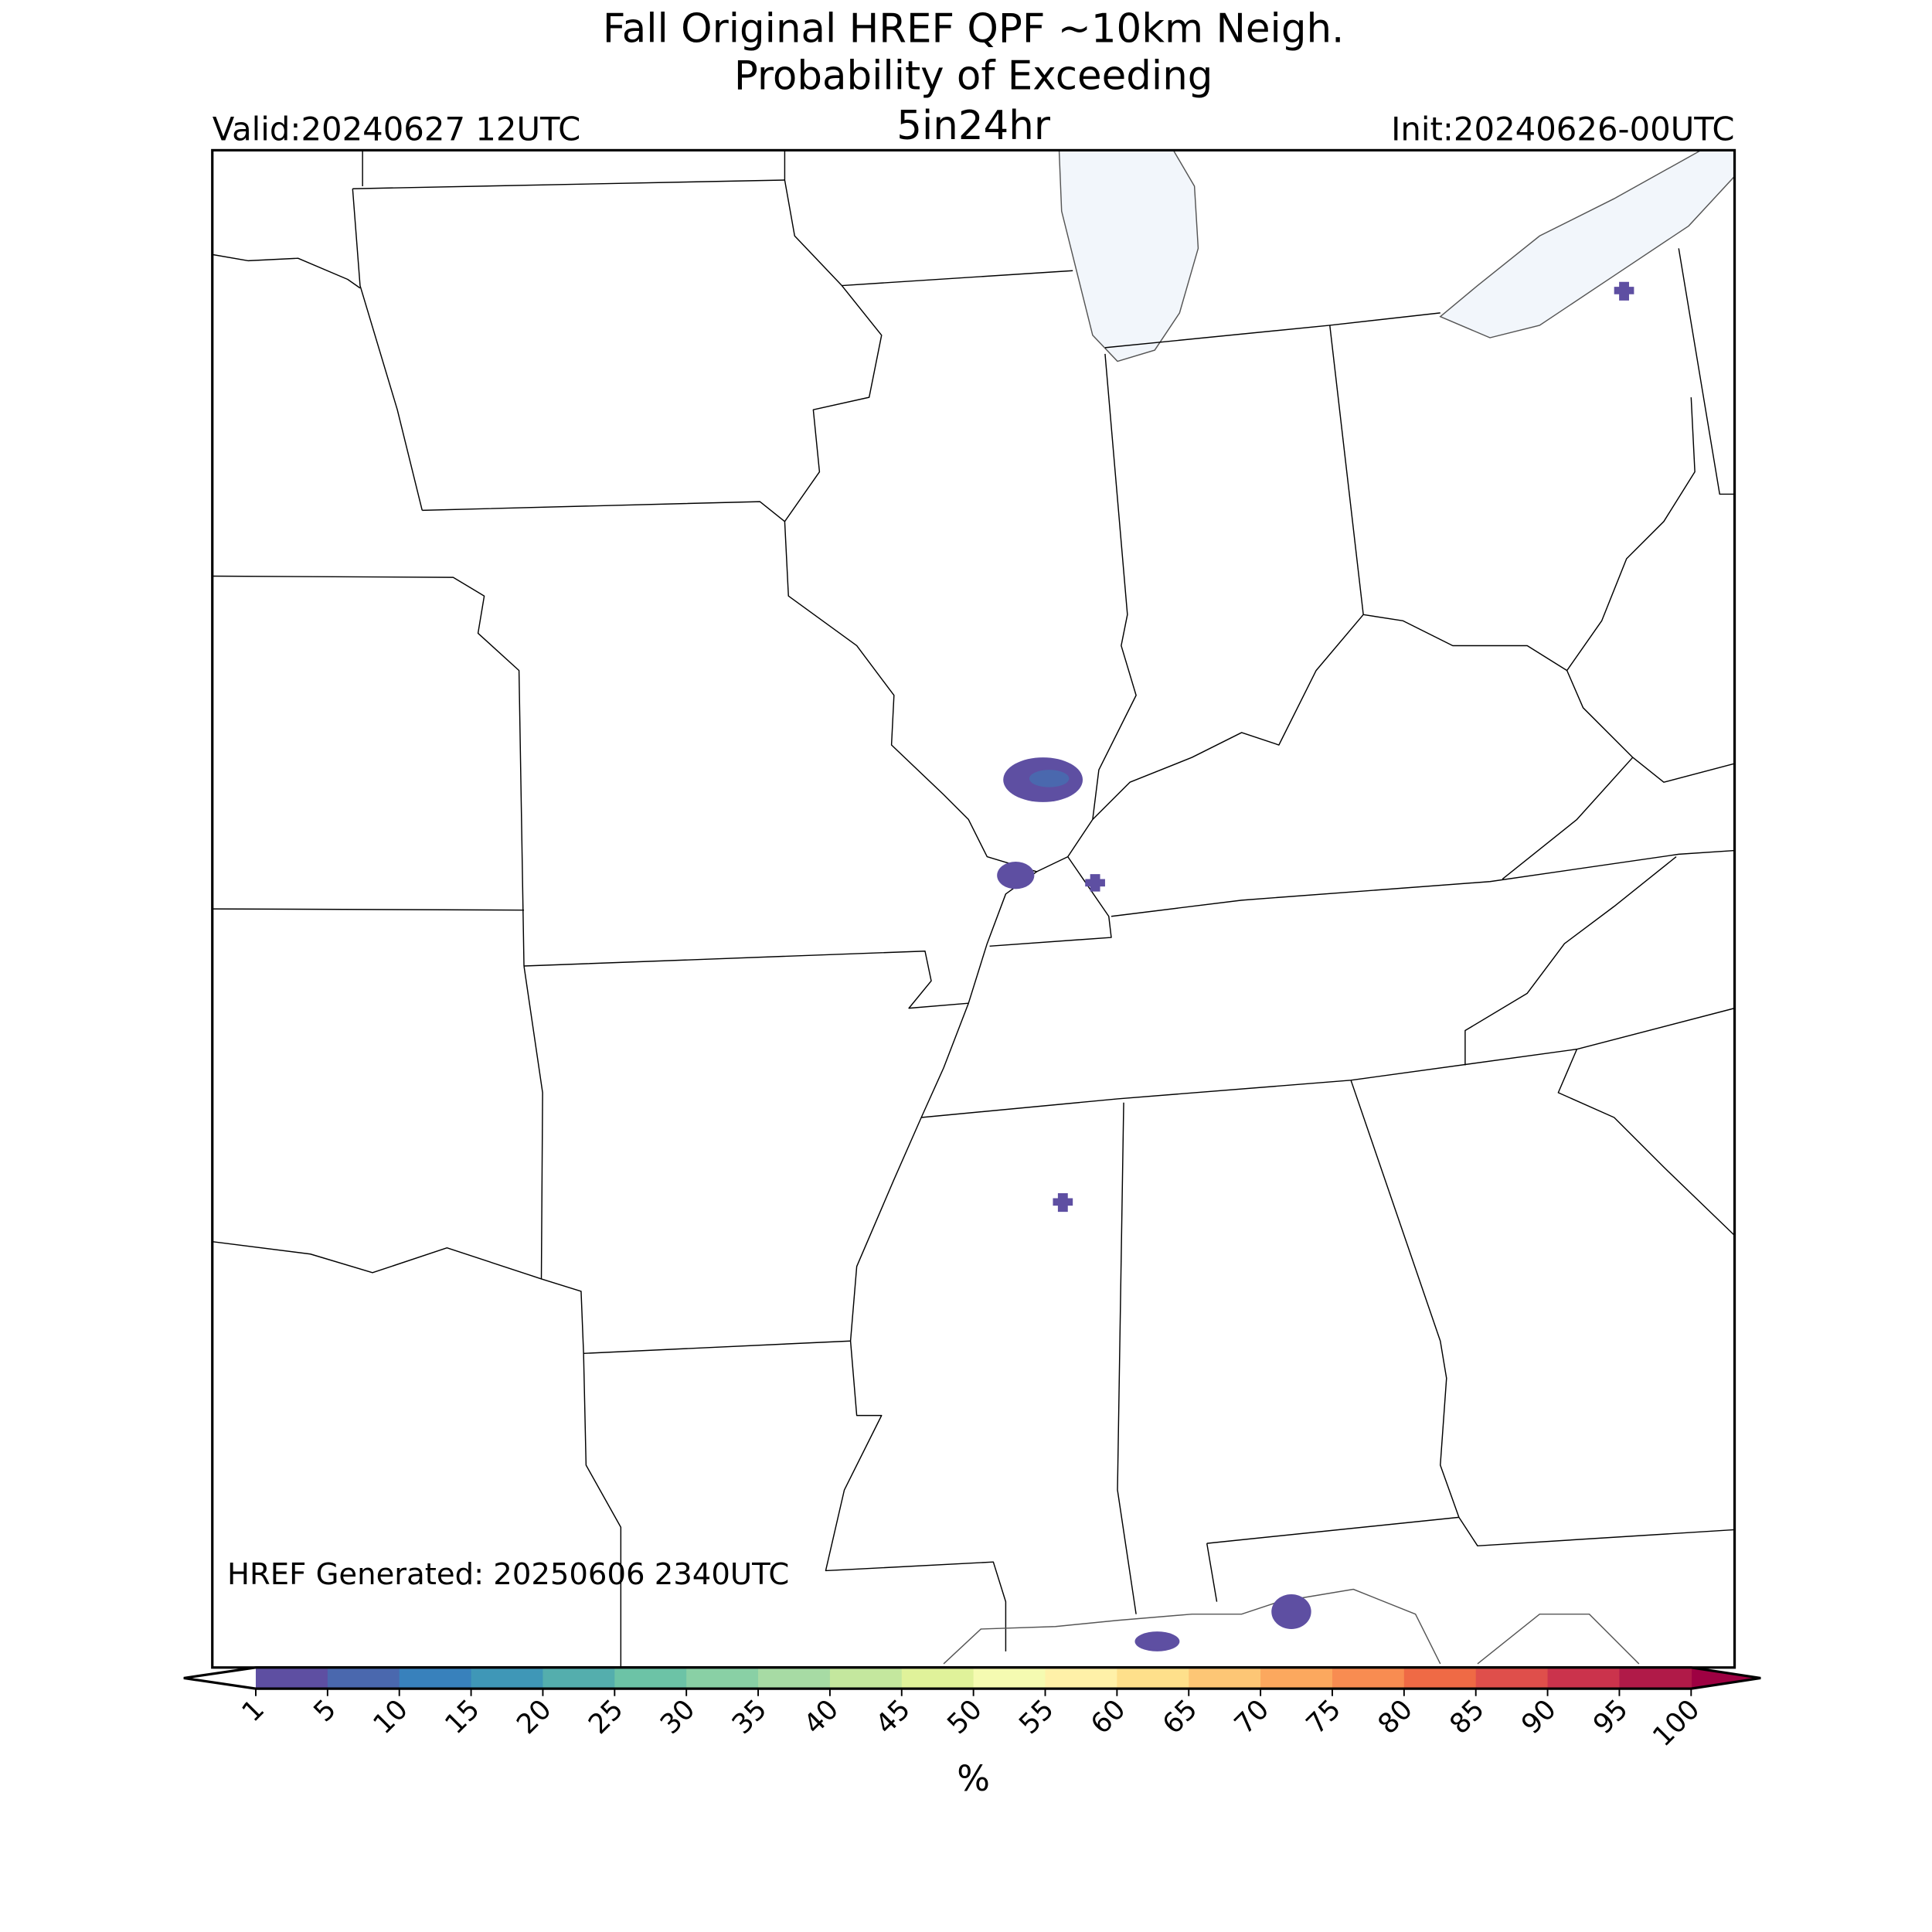 The height and width of the screenshot is (1932, 1932). Describe the element at coordinates (1036, 1716) in the screenshot. I see `colorbar-tick-label: 55` at that location.